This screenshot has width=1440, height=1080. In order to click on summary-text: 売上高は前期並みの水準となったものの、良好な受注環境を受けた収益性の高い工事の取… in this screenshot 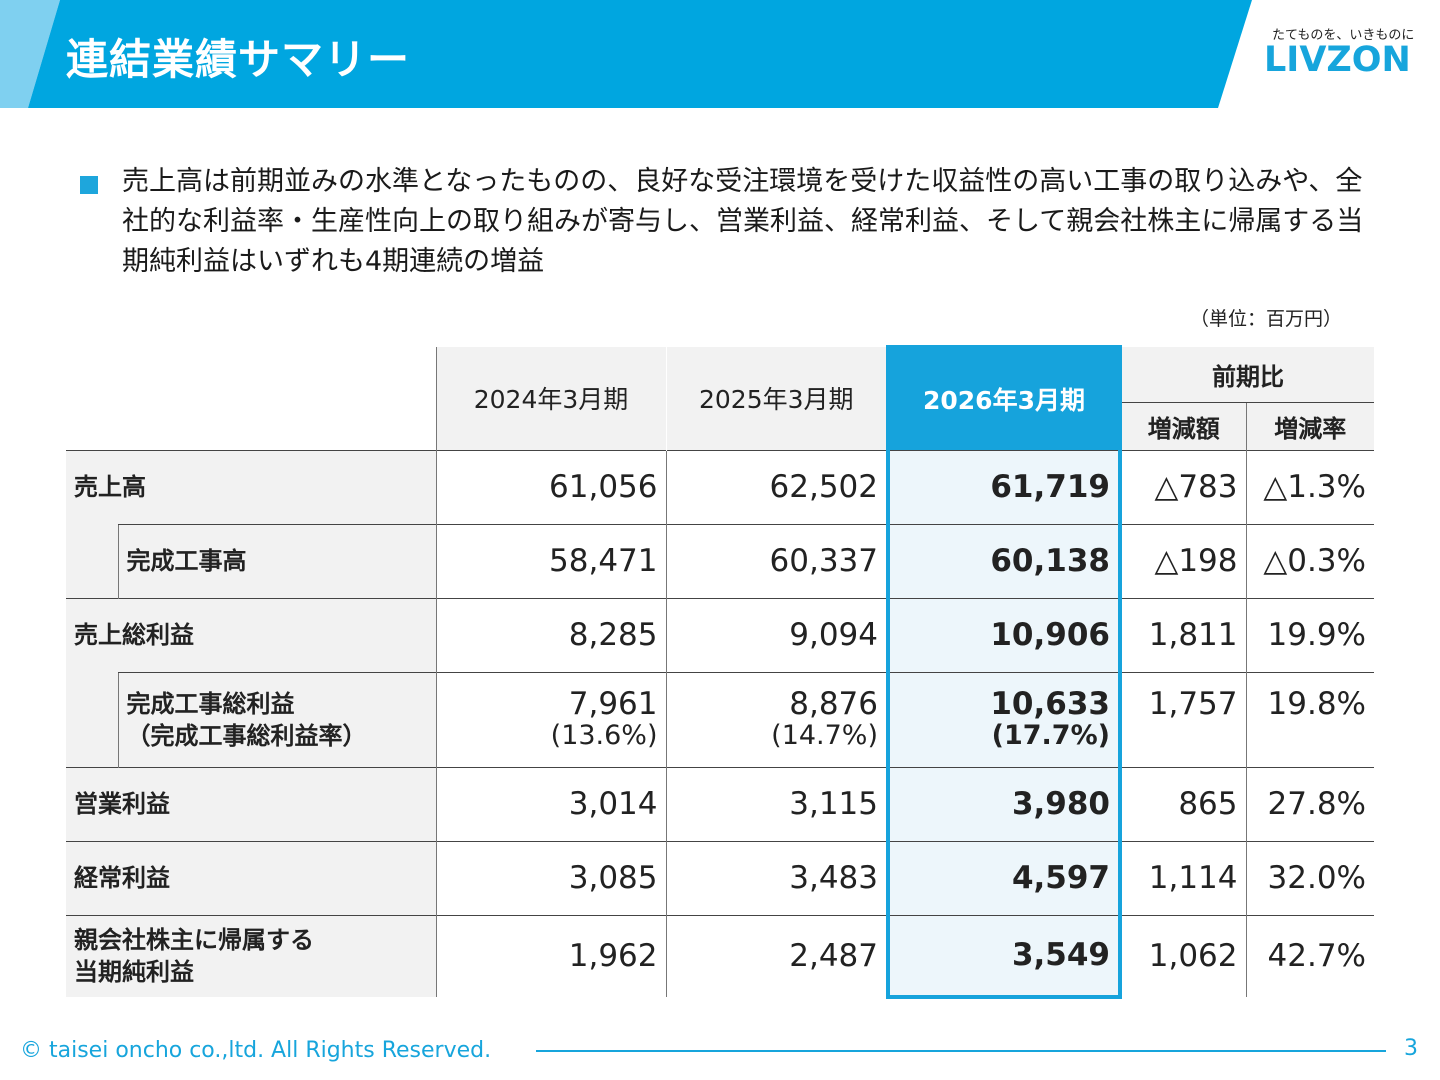, I will do `click(743, 221)`.